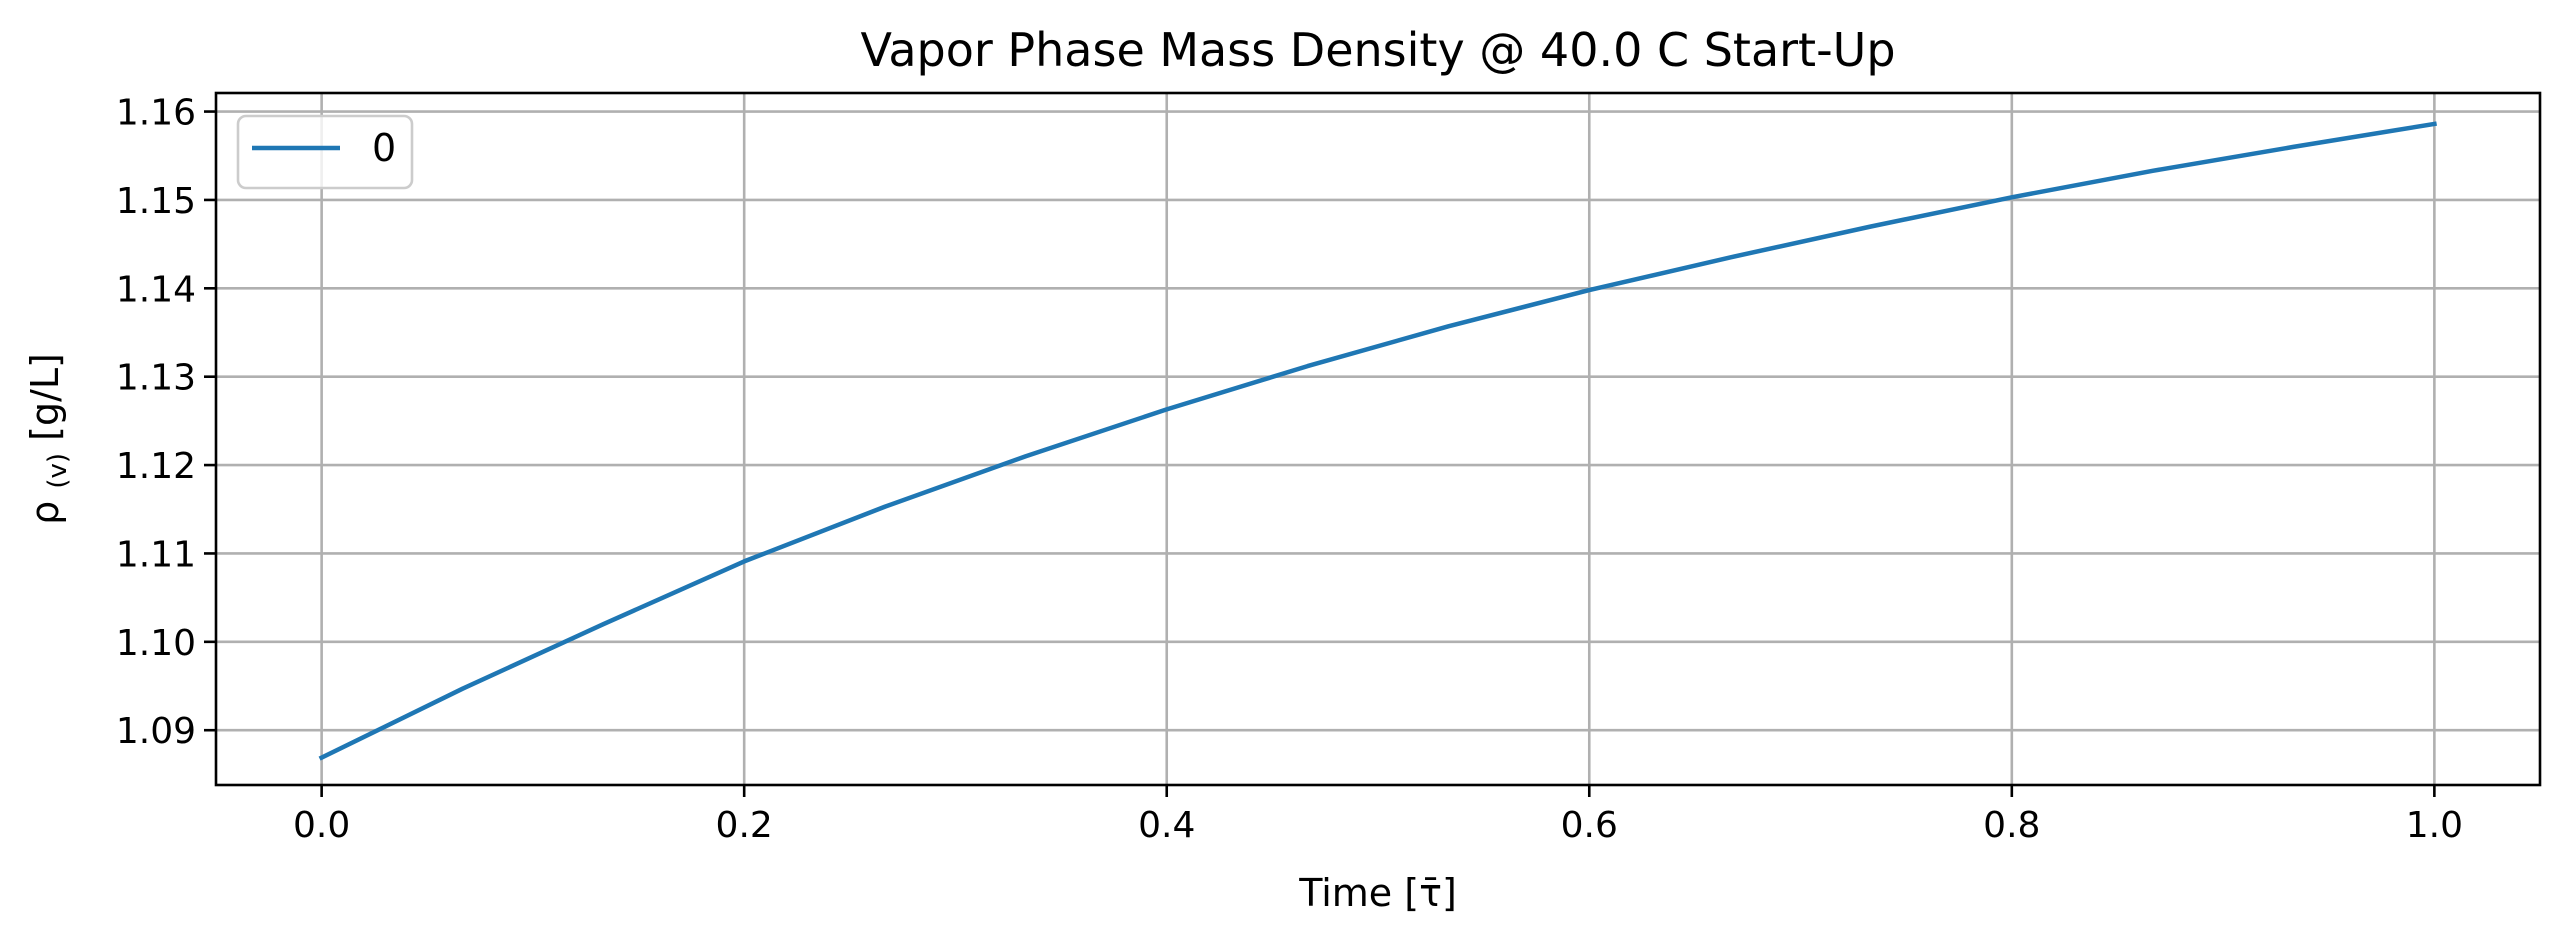 The image size is (2571, 945). Describe the element at coordinates (156, 643) in the screenshot. I see `y-tick-label: 1.10` at that location.